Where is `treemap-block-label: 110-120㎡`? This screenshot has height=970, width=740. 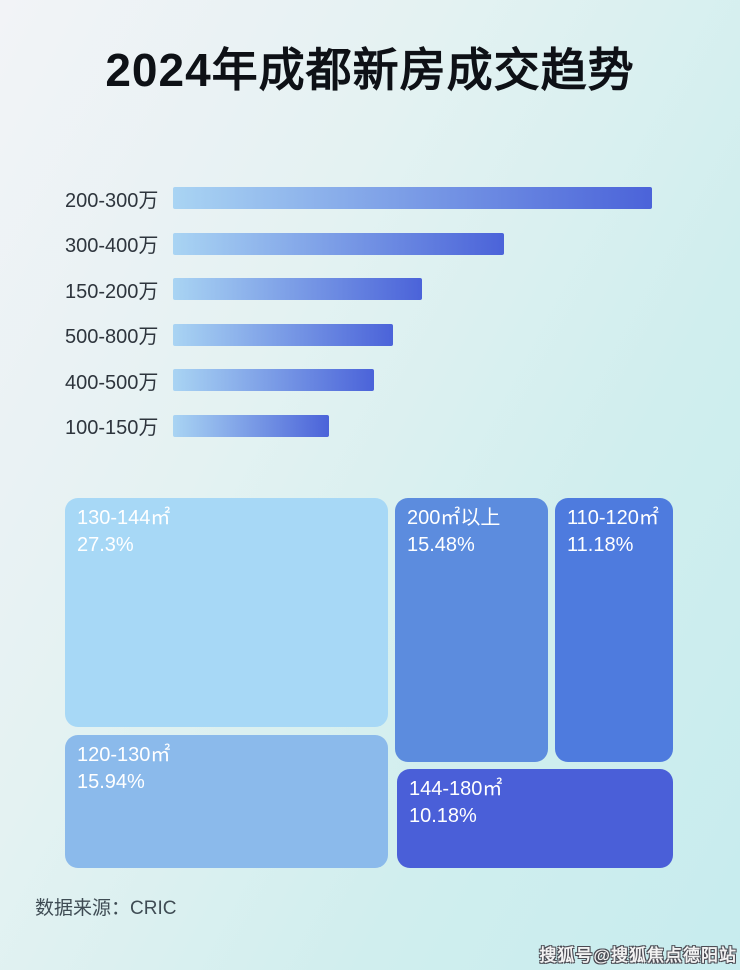 treemap-block-label: 110-120㎡ is located at coordinates (613, 518).